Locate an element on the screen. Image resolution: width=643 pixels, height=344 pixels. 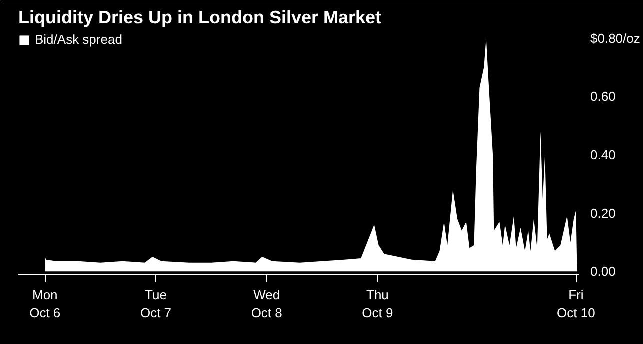
x-tick-label: Wed Oct 8 is located at coordinates (266, 304).